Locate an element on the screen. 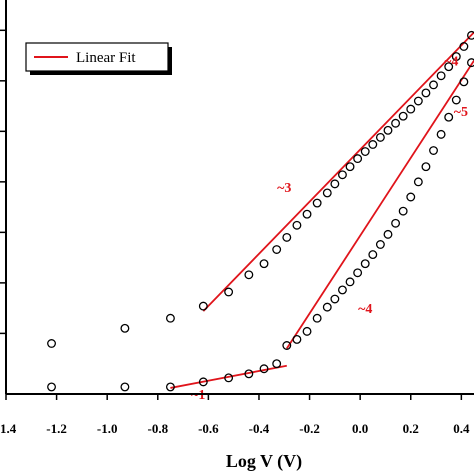 The width and height of the screenshot is (474, 474). x-tick-label: -1.4 is located at coordinates (8, 428).